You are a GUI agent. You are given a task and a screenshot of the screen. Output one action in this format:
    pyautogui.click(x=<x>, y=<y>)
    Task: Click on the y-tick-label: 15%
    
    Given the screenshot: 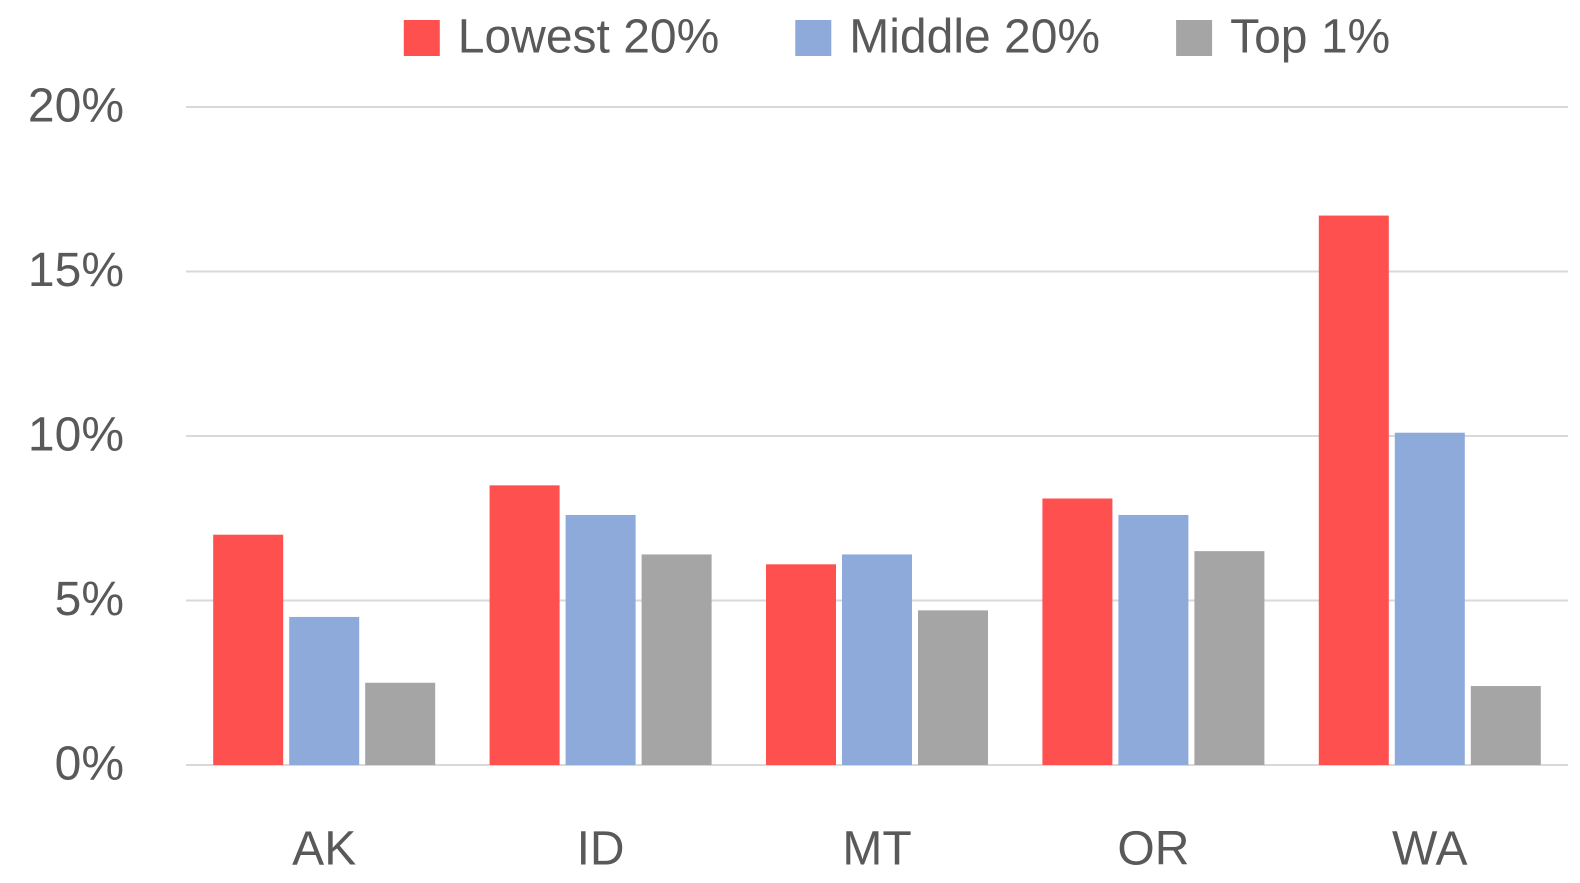 What is the action you would take?
    pyautogui.click(x=76, y=270)
    